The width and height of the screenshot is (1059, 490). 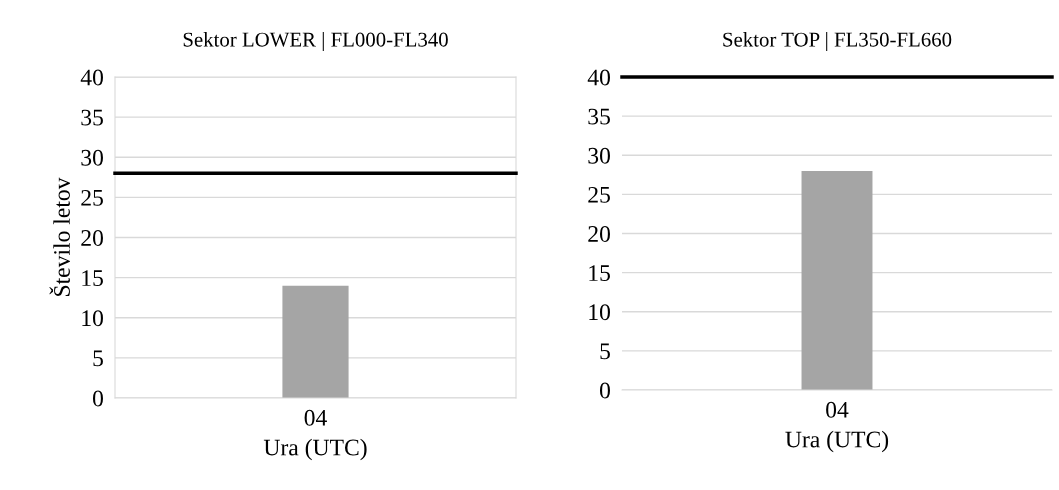 I want to click on chart-title: Sektor TOP | FL350-FL660, so click(x=837, y=41).